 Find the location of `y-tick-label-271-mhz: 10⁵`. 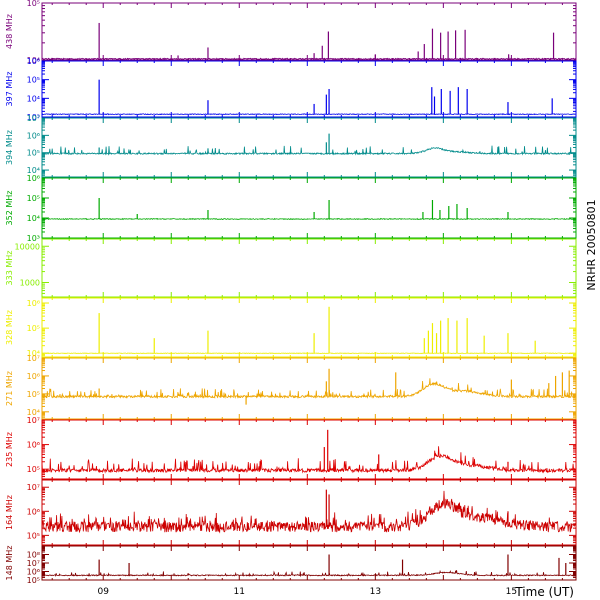

y-tick-label-271-mhz: 10⁵ is located at coordinates (33, 394).